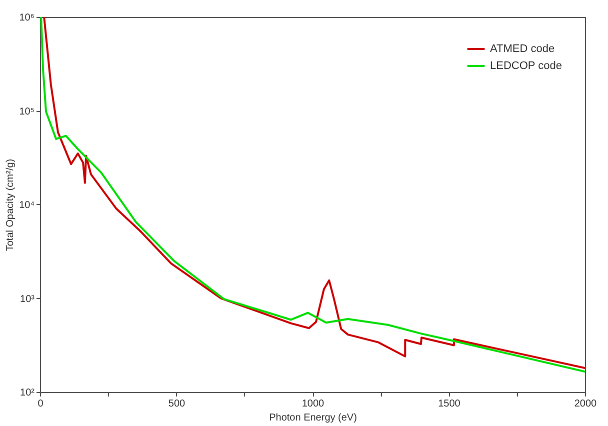  What do you see at coordinates (28, 299) in the screenshot?
I see `y-tick-label: 10³` at bounding box center [28, 299].